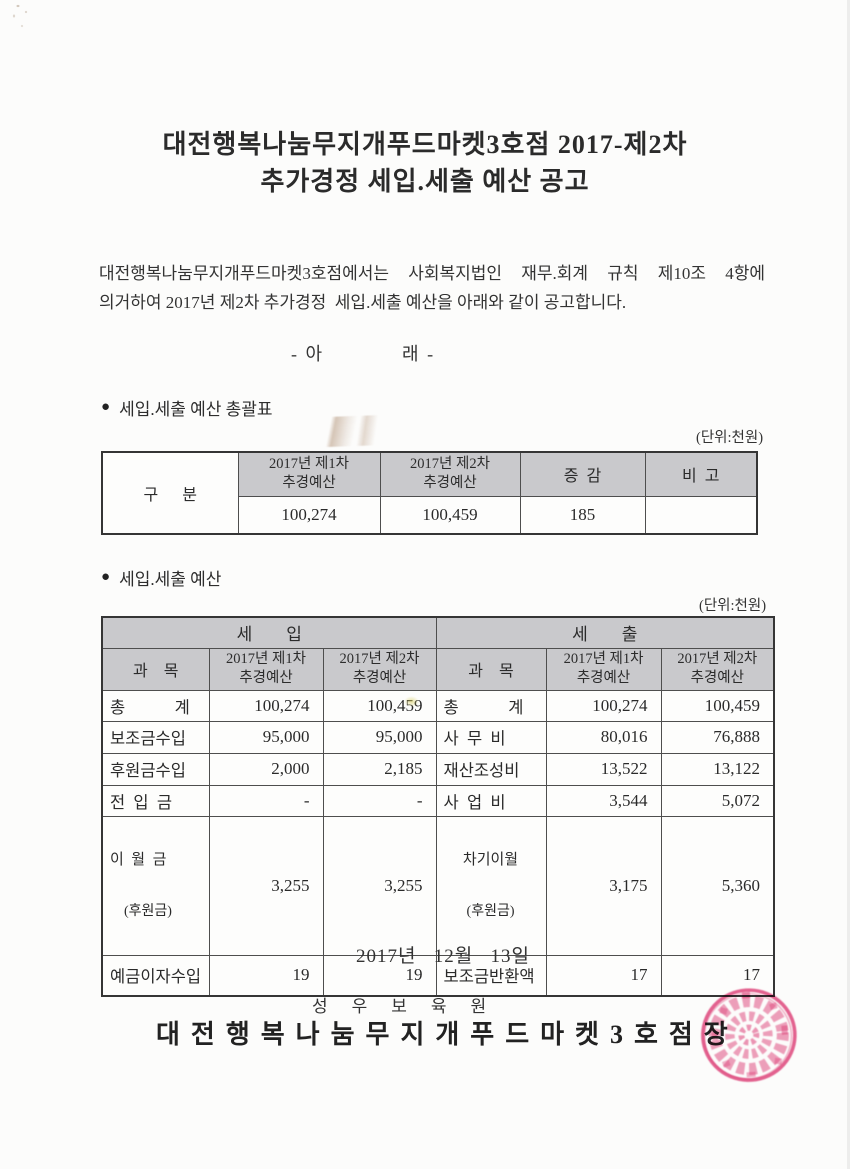 The width and height of the screenshot is (850, 1169). Describe the element at coordinates (411, 1006) in the screenshot. I see `organization-name: 성우보육원` at that location.